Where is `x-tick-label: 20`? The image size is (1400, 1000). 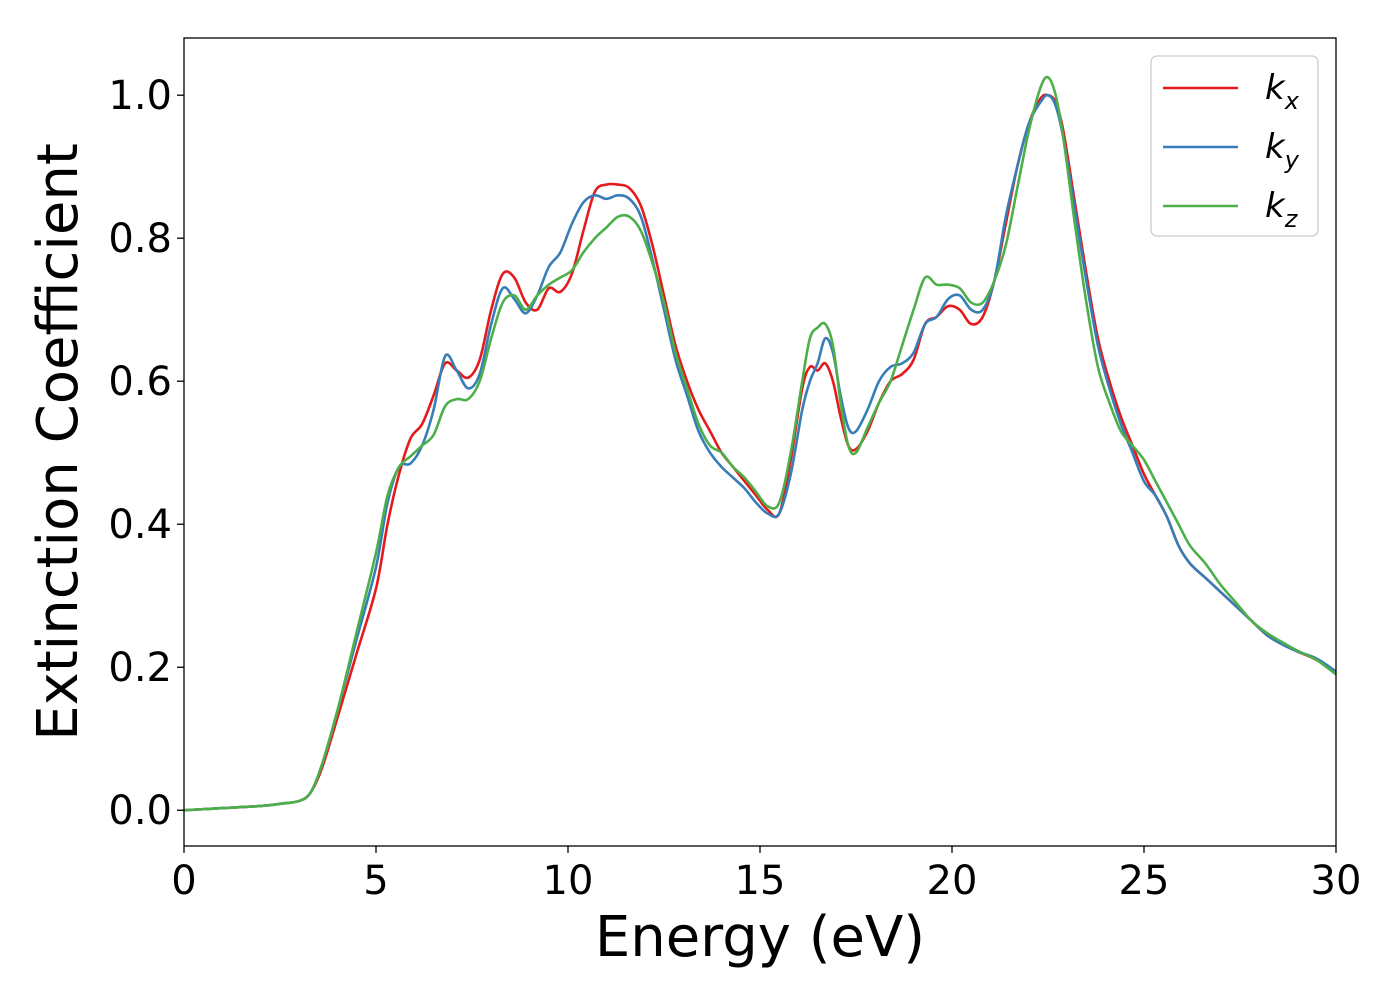 x-tick-label: 20 is located at coordinates (952, 881).